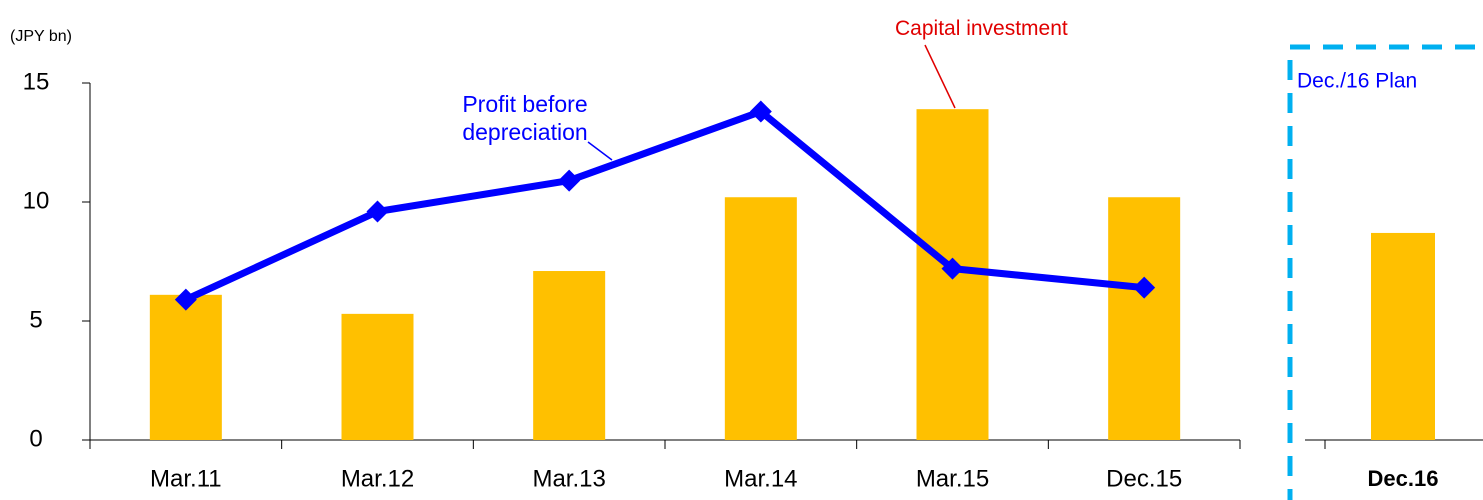  Describe the element at coordinates (525, 118) in the screenshot. I see `line-annotation: Profit before depreciation` at that location.